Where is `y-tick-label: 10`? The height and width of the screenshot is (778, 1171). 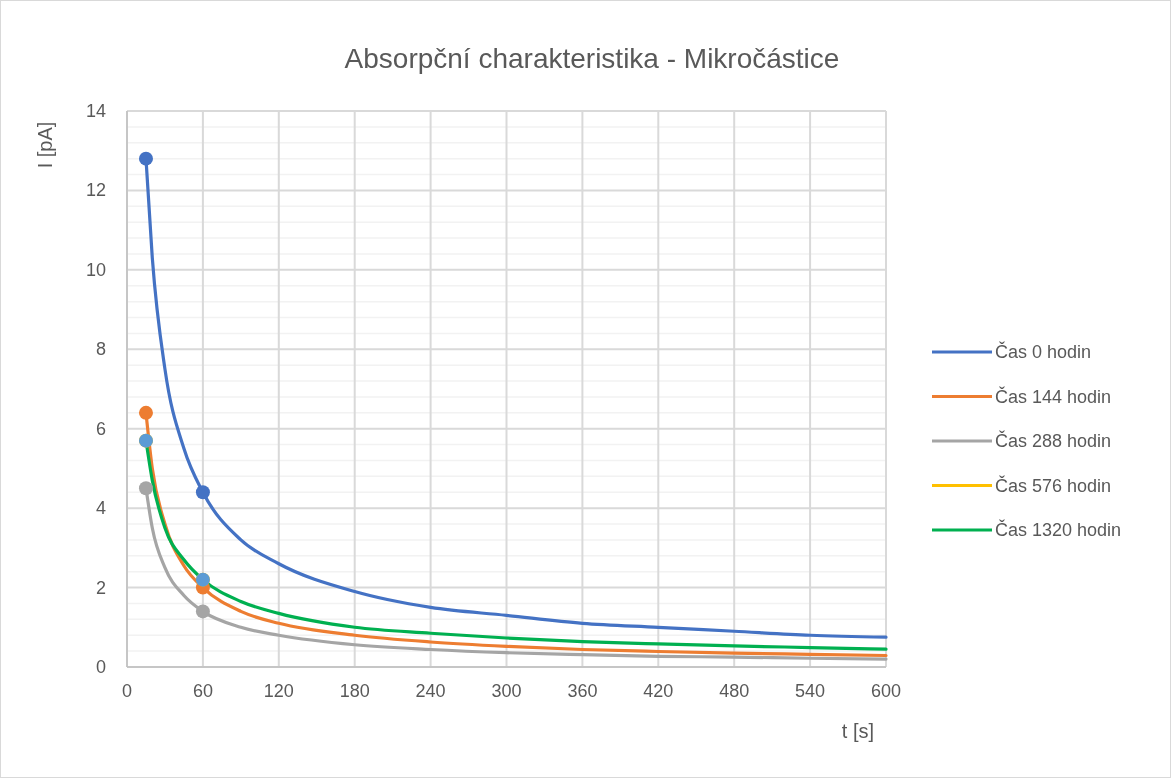 y-tick-label: 10 is located at coordinates (95, 269).